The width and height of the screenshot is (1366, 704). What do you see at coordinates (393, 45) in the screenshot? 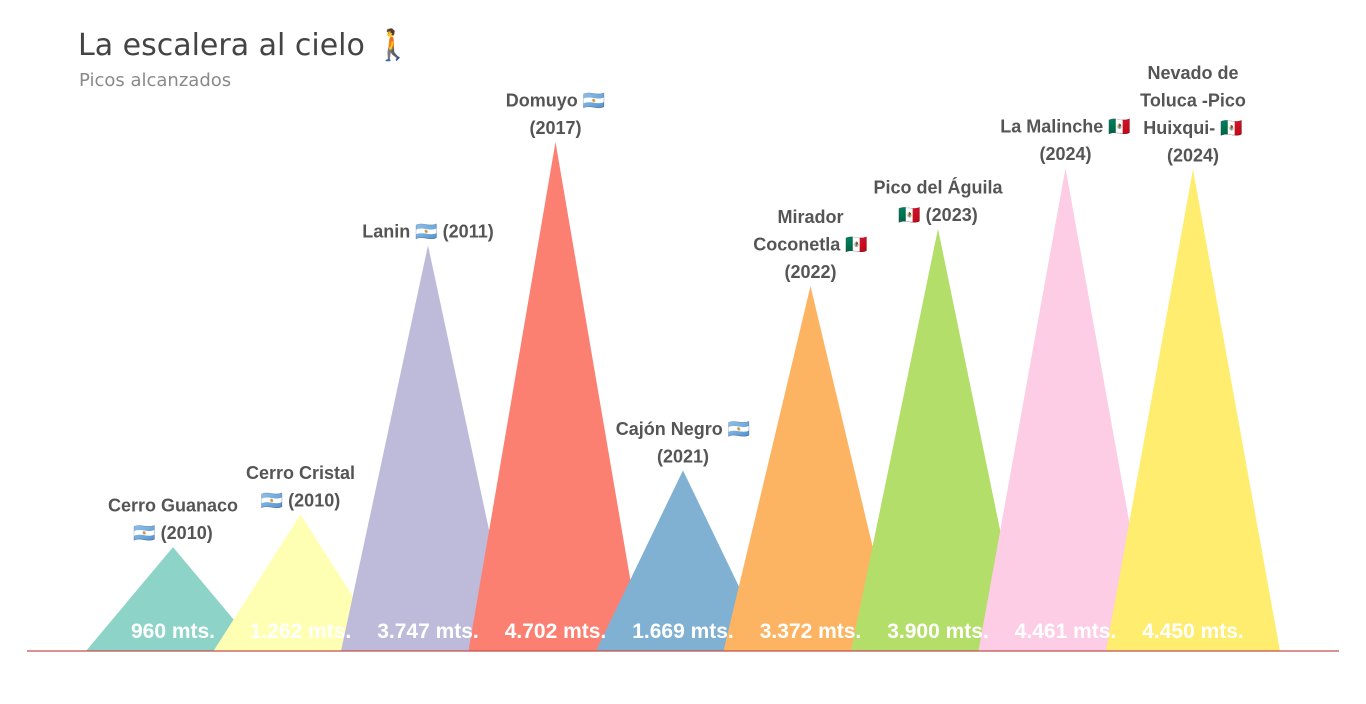
I see `hiker-icon: 🚶` at bounding box center [393, 45].